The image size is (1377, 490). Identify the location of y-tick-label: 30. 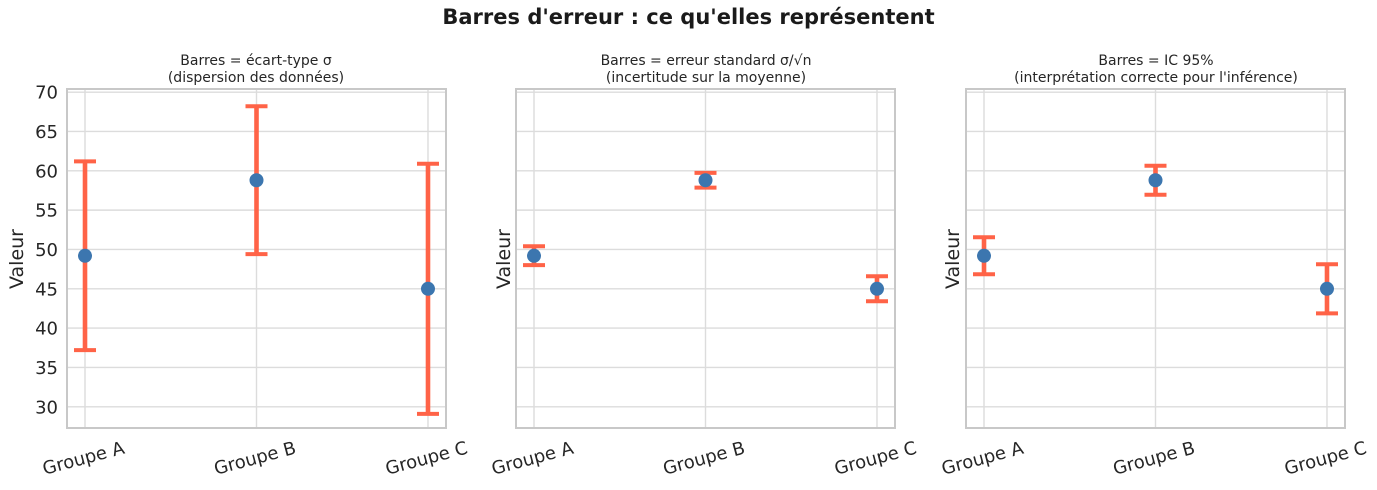
(46, 407).